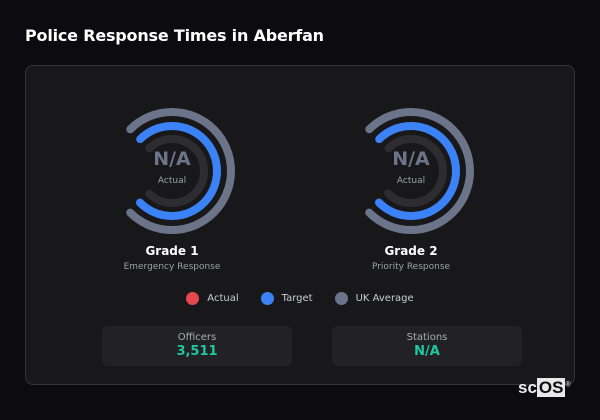 Image resolution: width=600 pixels, height=420 pixels. Describe the element at coordinates (411, 267) in the screenshot. I see `gauge-subtitle: Priority Response` at that location.